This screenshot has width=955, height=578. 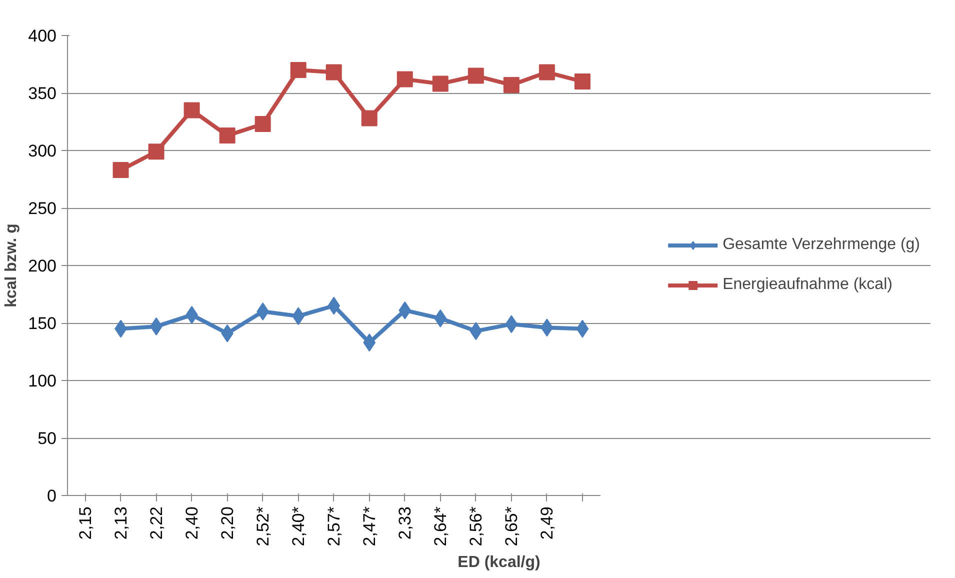 I want to click on y-tick-label: 200, so click(x=42, y=266).